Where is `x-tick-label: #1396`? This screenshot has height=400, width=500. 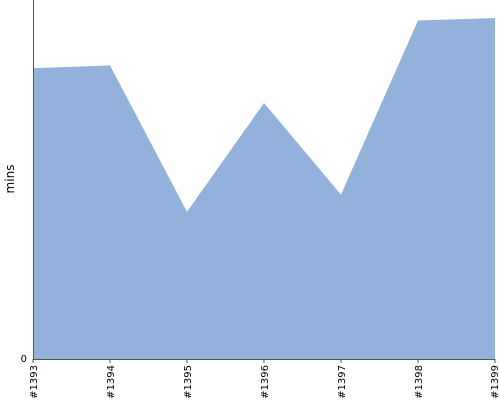 x-tick-label: #1396 is located at coordinates (265, 382).